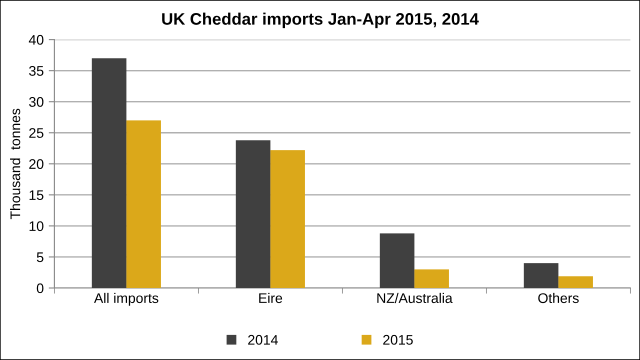  Describe the element at coordinates (36, 71) in the screenshot. I see `y-tick-label: 35` at that location.